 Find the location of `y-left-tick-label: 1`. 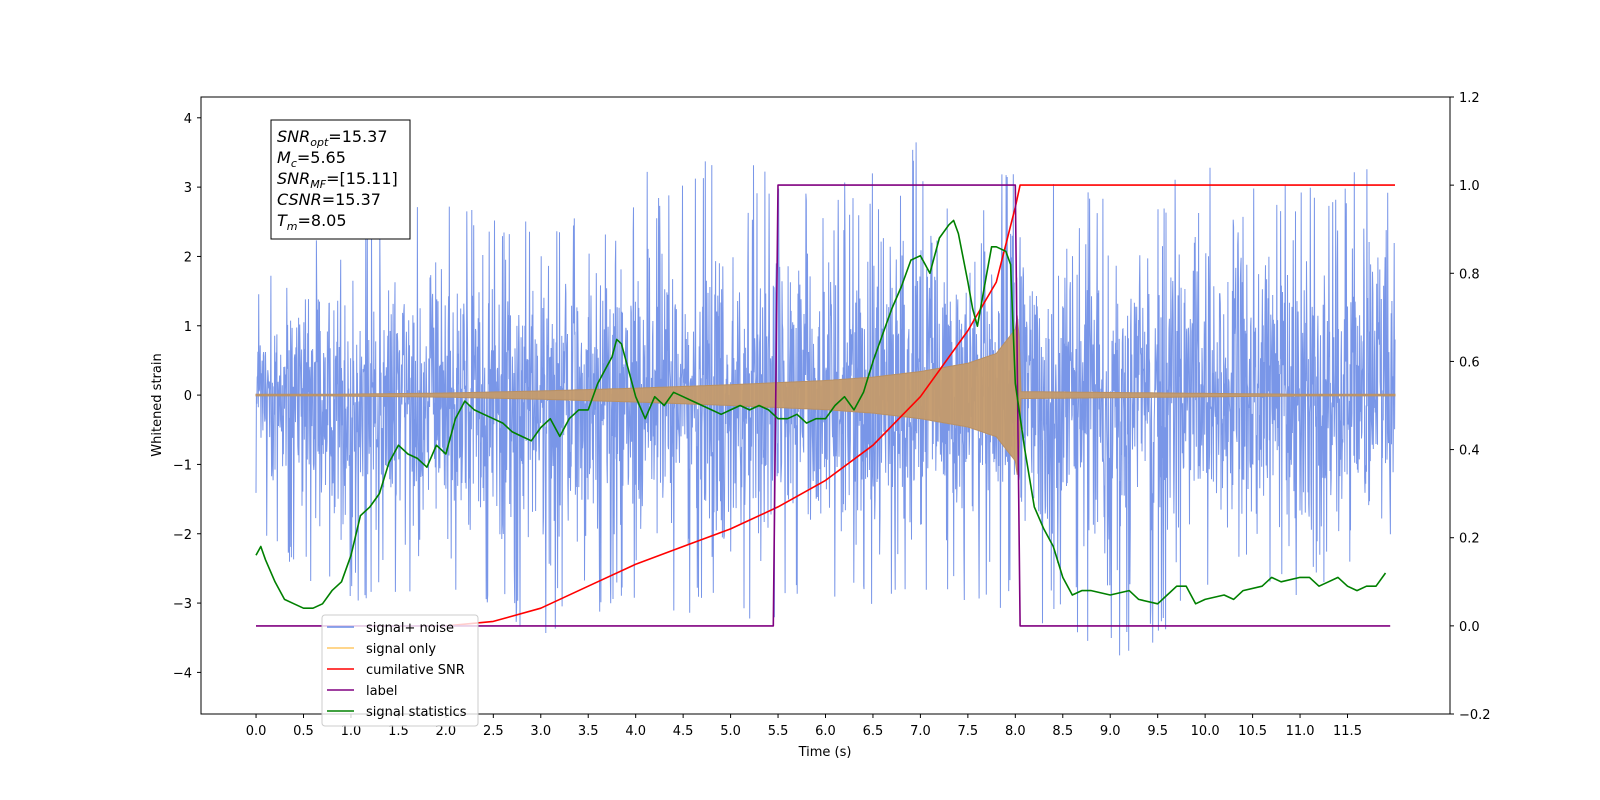

y-left-tick-label: 1 is located at coordinates (188, 327).